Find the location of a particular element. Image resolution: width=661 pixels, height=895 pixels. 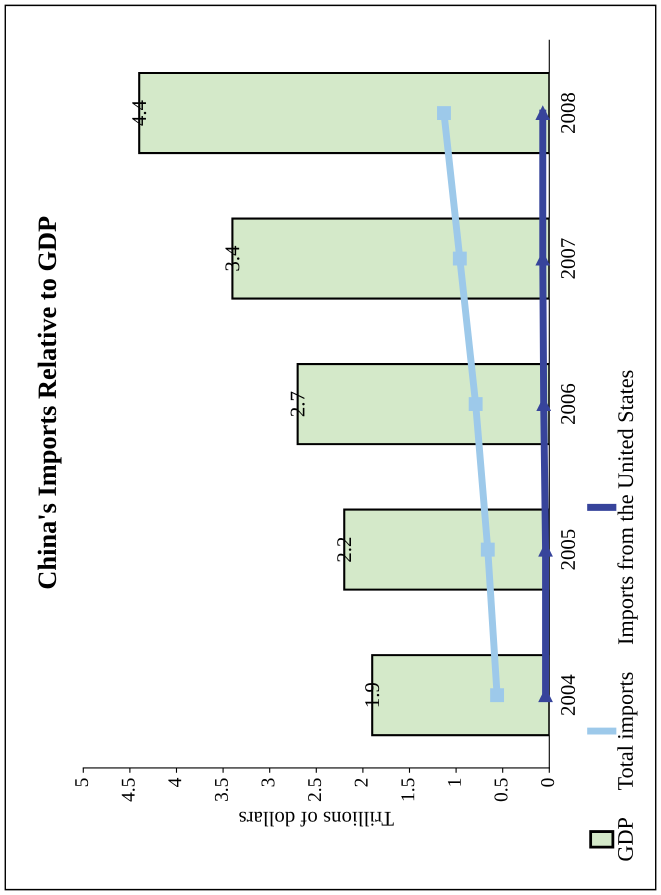

x-tick-label: 3.5 is located at coordinates (221, 790).